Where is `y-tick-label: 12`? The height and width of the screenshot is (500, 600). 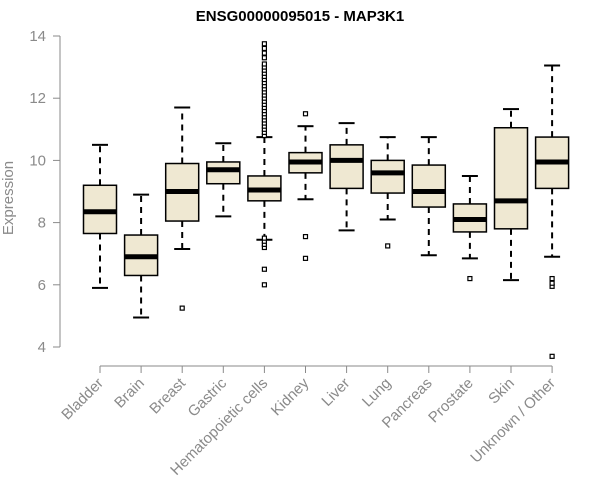 y-tick-label: 12 is located at coordinates (37, 98).